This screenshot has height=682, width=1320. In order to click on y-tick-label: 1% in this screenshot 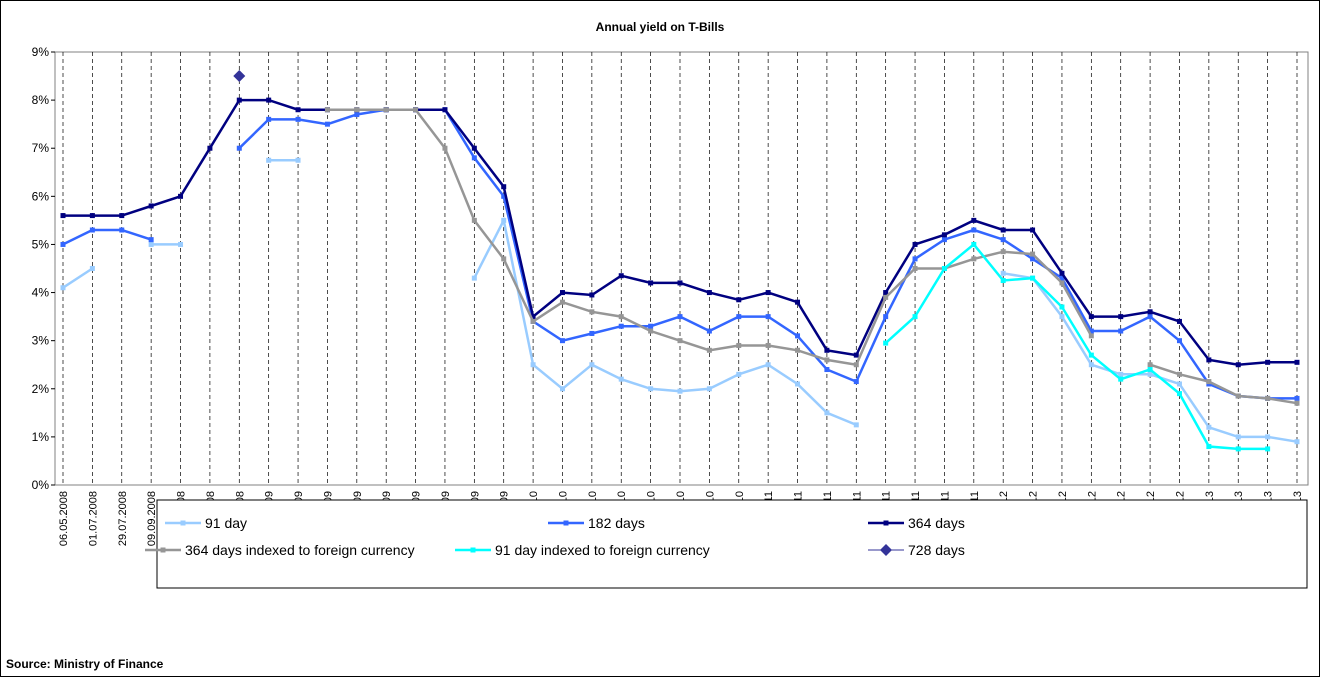, I will do `click(41, 437)`.